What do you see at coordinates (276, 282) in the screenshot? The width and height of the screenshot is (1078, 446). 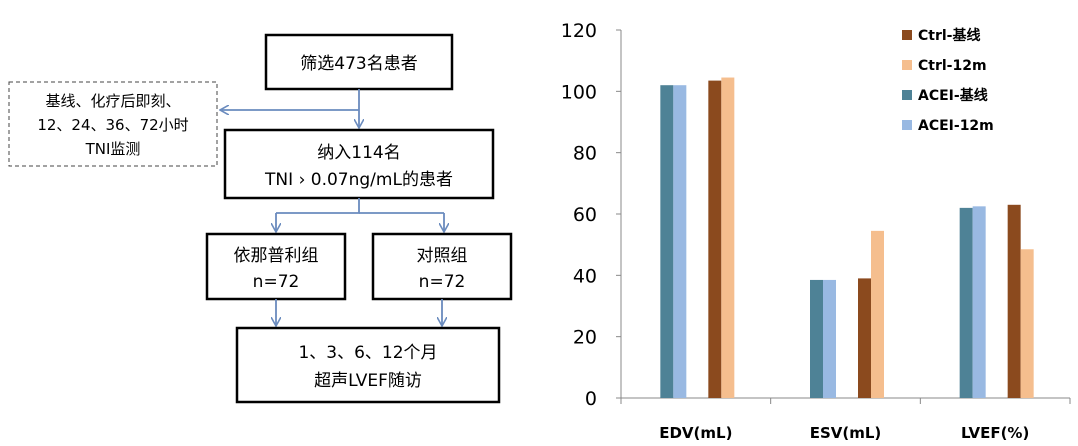 I see `enalapril-group-line-2: n=72` at bounding box center [276, 282].